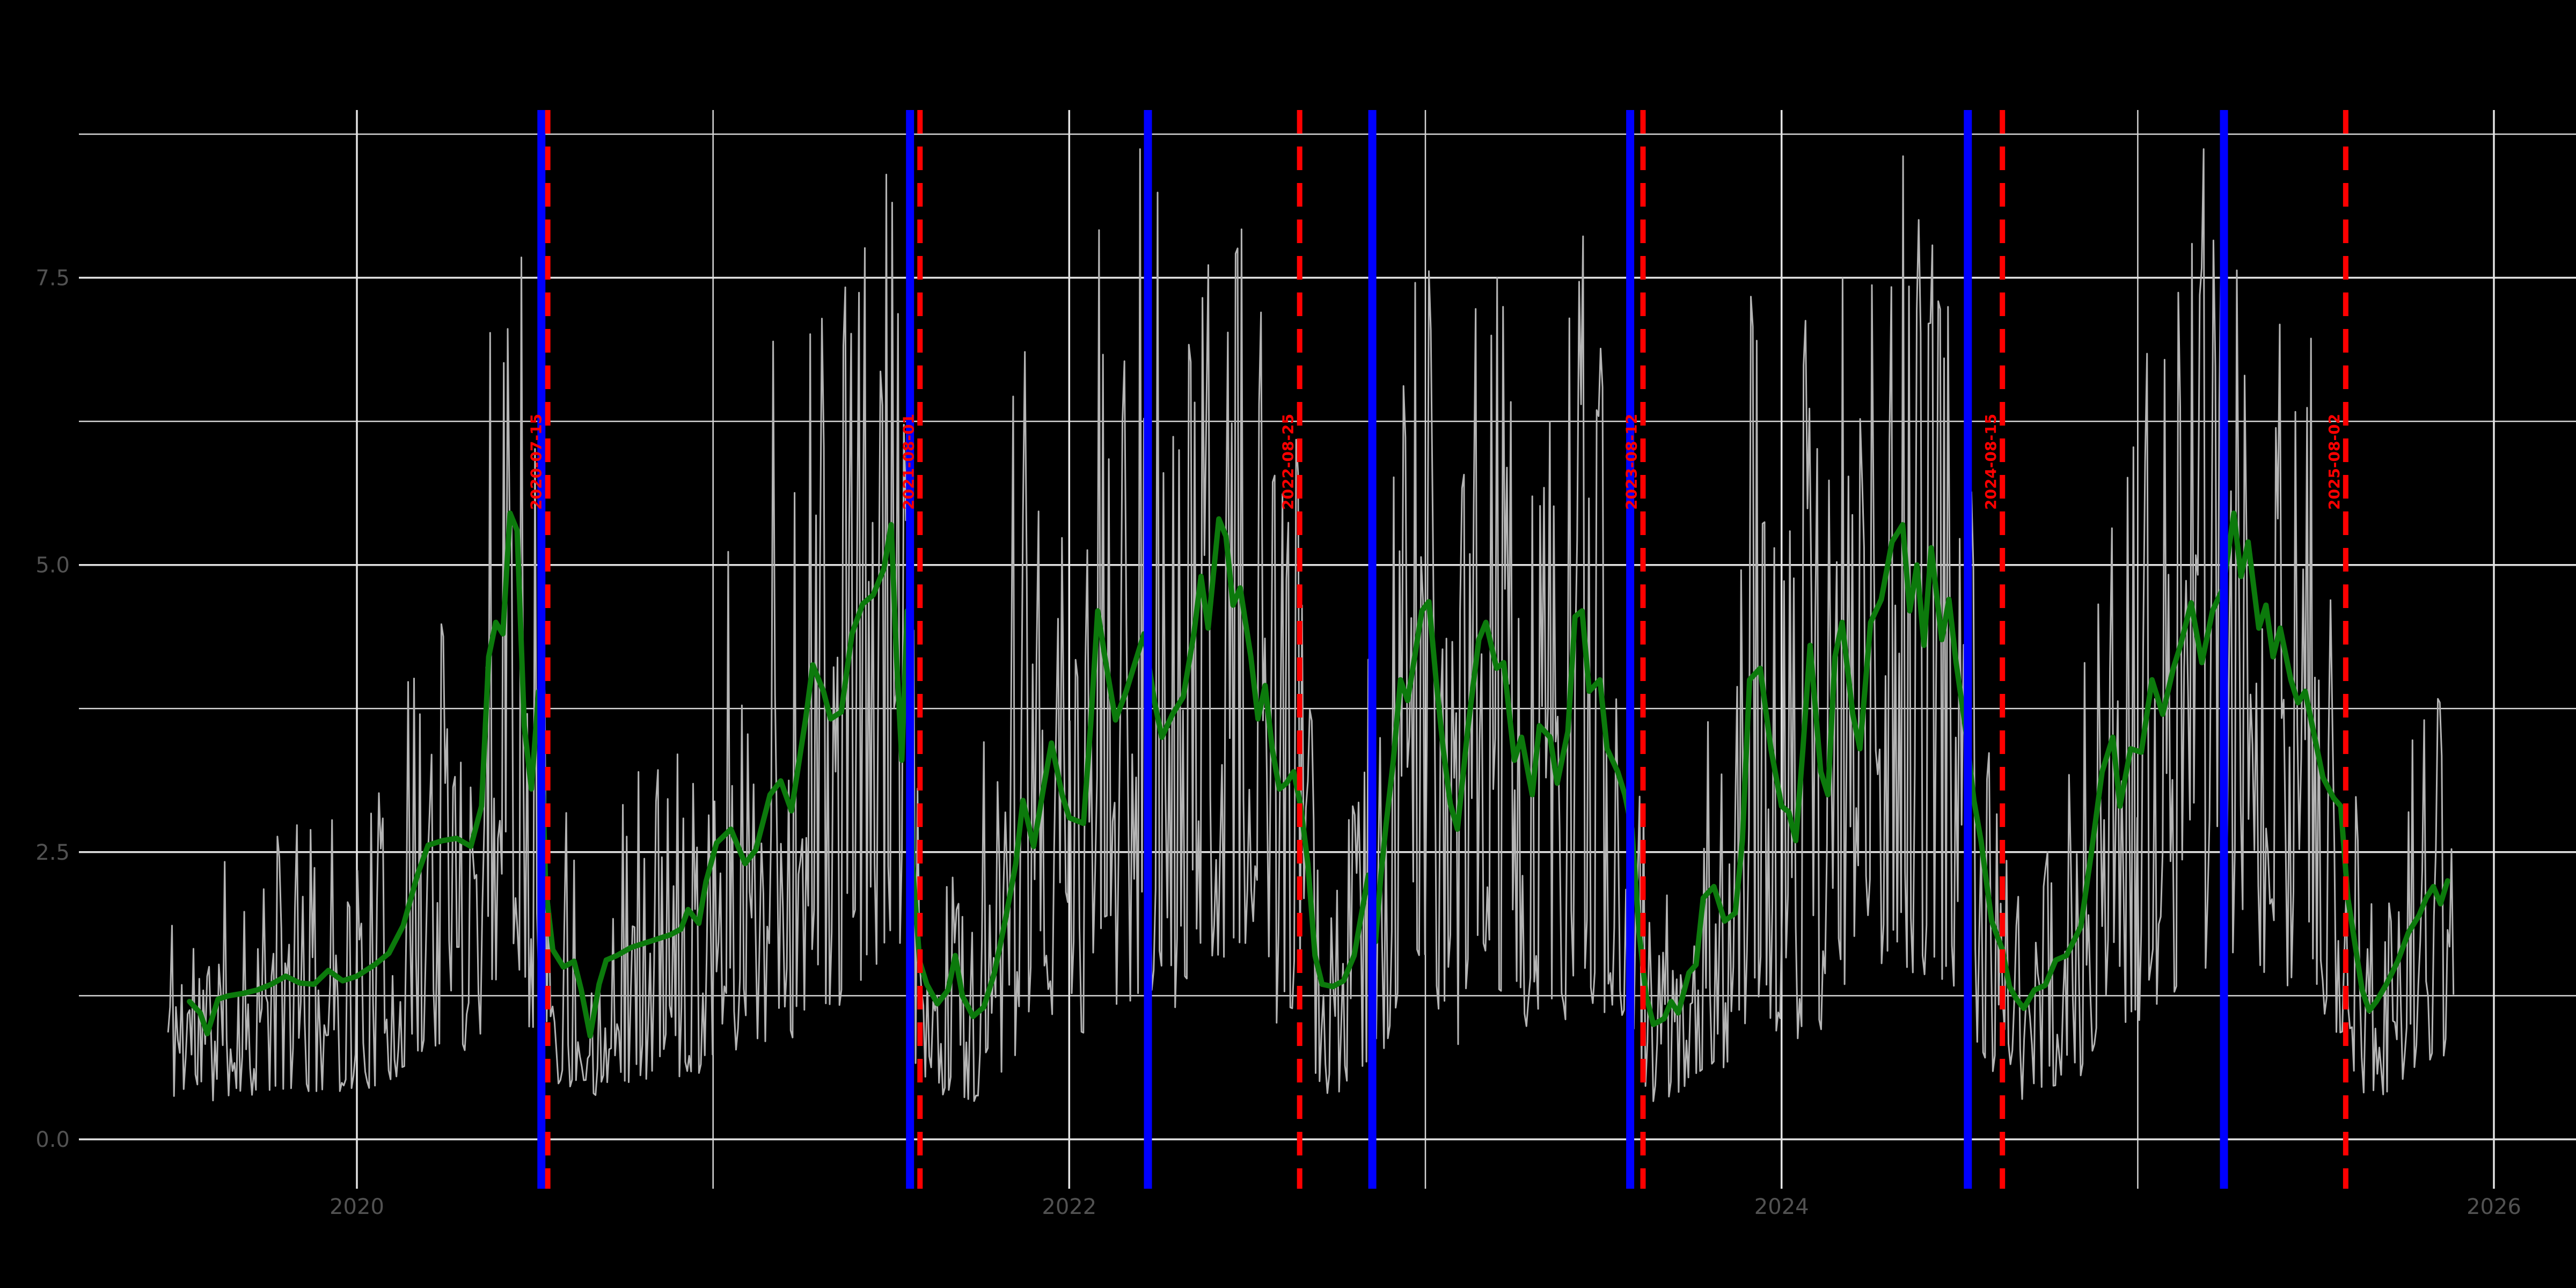 The image size is (2576, 1288). I want to click on y-axis-tick-labels: 0.0 2.5 5.0 7.5, so click(52, 709).